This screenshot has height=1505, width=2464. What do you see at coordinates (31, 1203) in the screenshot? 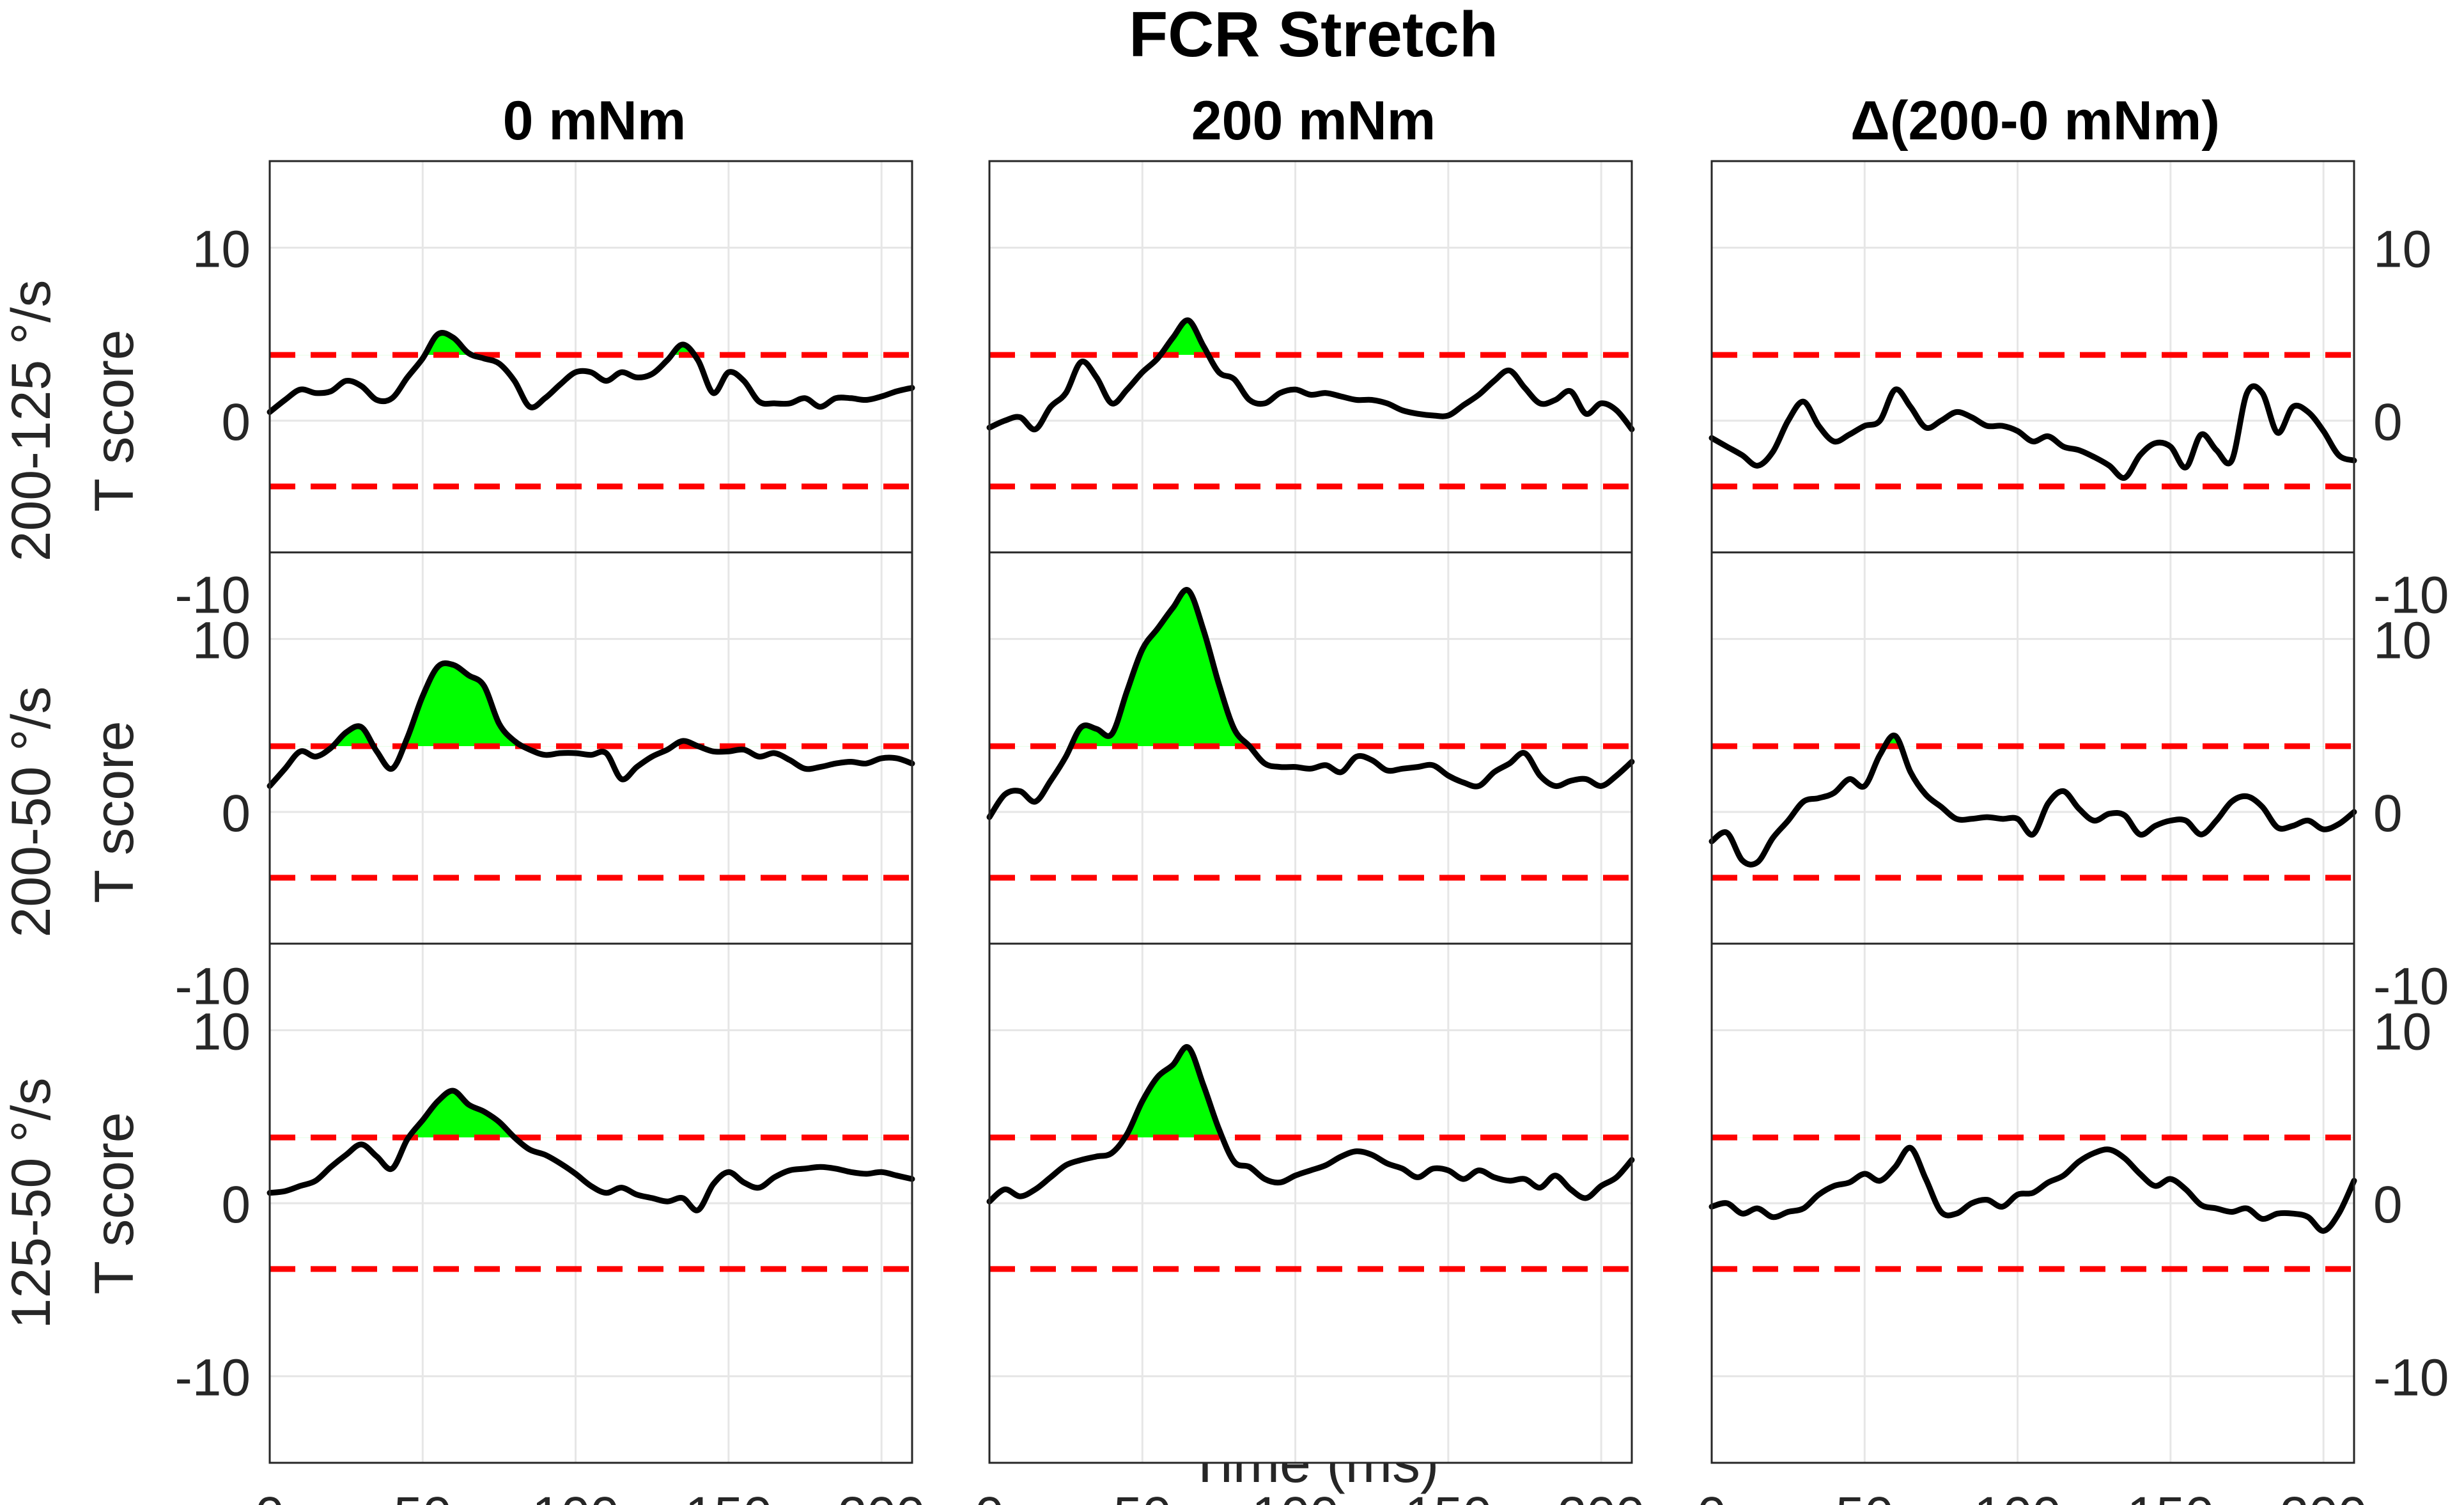
I see `row-label-2: 125-50 °/s` at bounding box center [31, 1203].